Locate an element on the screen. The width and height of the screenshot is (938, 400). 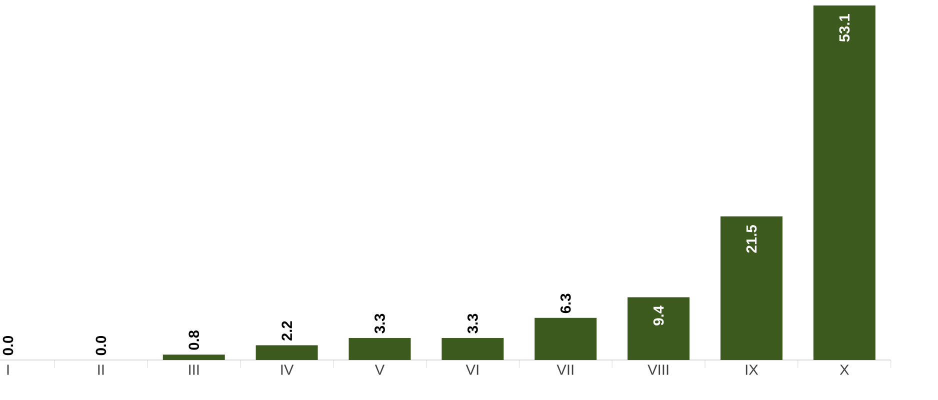
x-tick-label: X is located at coordinates (844, 369).